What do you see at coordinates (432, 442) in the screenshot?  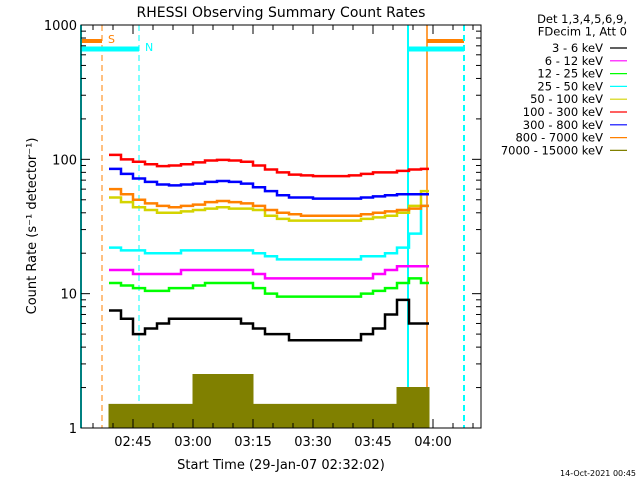 I see `x-tick-label: 04:00` at bounding box center [432, 442].